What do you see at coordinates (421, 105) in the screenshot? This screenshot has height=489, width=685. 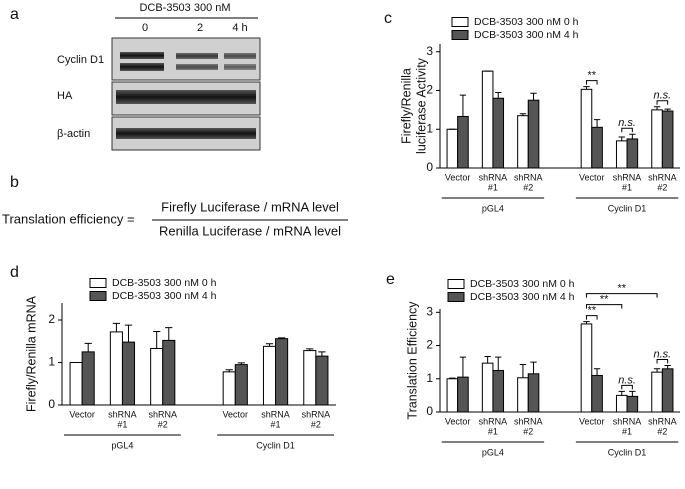 I see `y-axis-label: luciferase Activity` at bounding box center [421, 105].